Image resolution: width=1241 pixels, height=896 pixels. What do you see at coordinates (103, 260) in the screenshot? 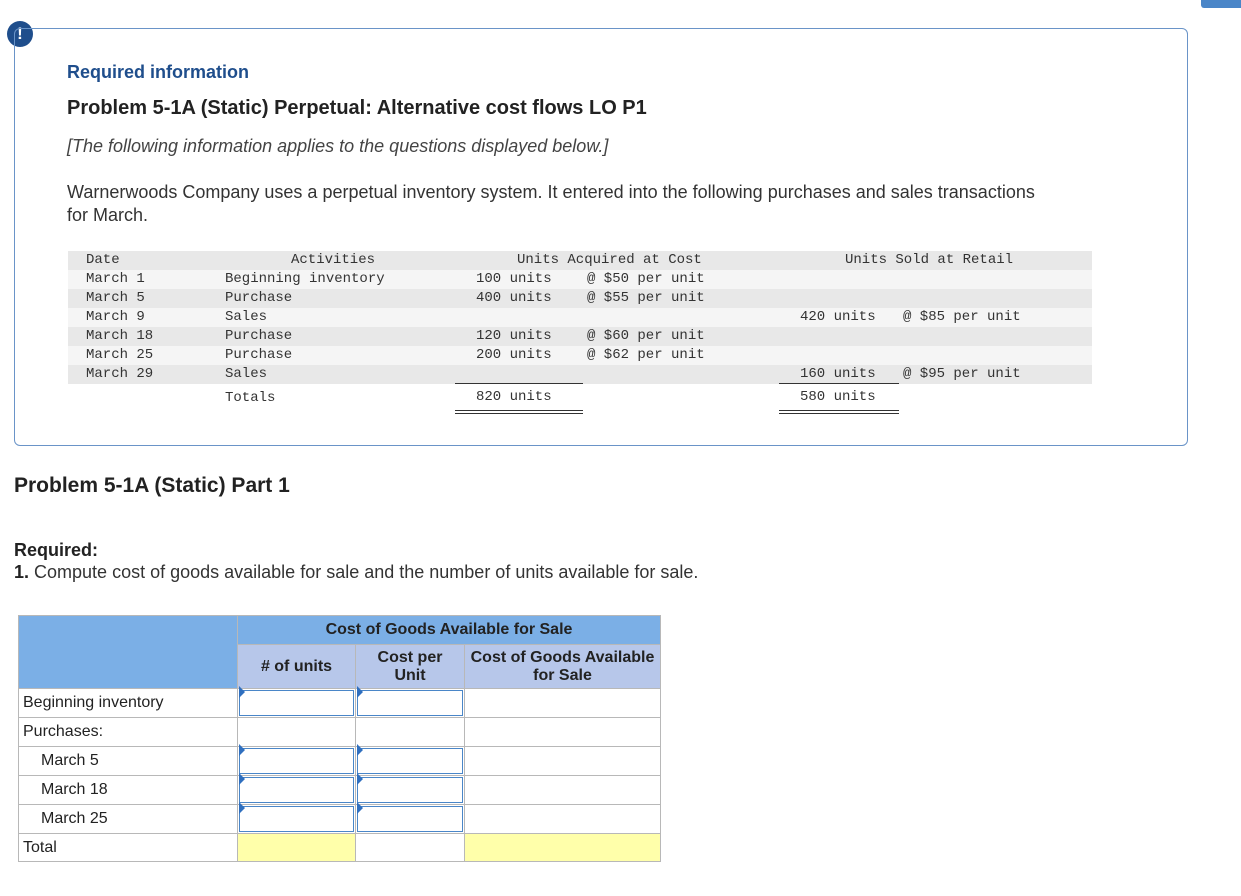
I see `header-date: Date` at bounding box center [103, 260].